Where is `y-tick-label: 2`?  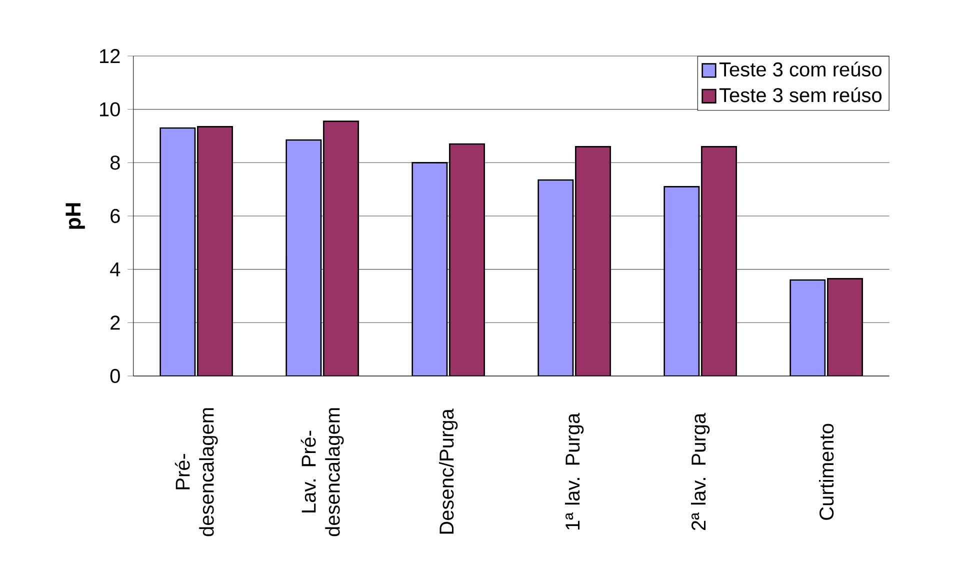
y-tick-label: 2 is located at coordinates (115, 323).